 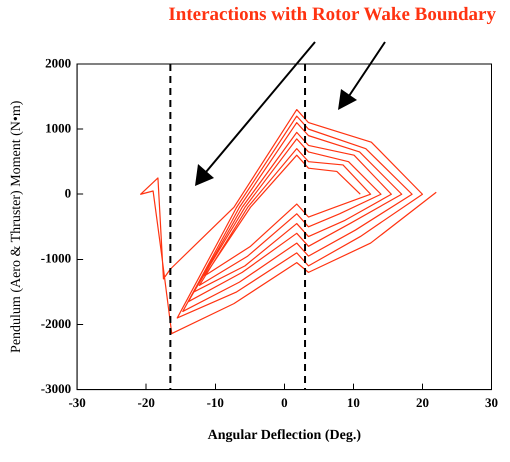 What do you see at coordinates (284, 402) in the screenshot?
I see `x-tick-label: 0` at bounding box center [284, 402].